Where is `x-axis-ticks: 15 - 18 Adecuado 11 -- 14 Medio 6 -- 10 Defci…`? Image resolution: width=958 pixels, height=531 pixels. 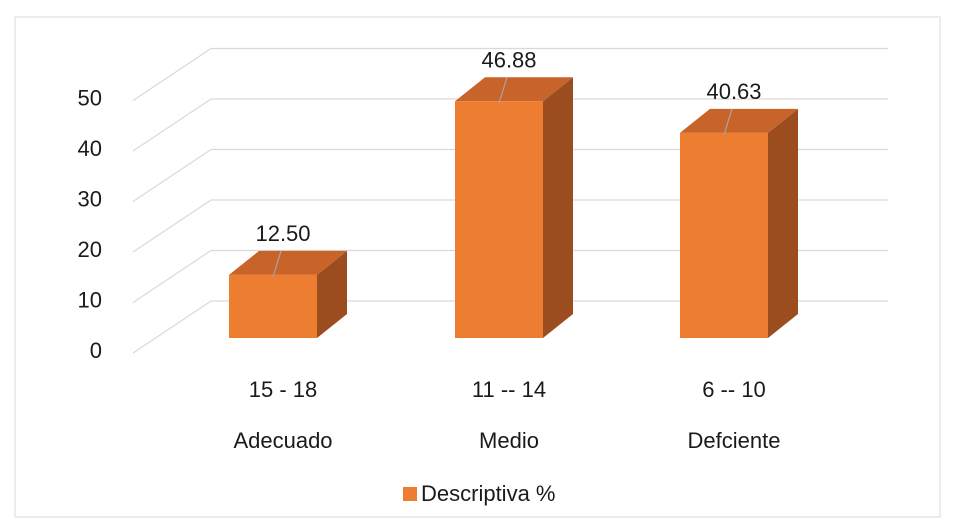
x-axis-ticks: 15 - 18 Adecuado 11 -- 14 Medio 6 -- 10 Defci… is located at coordinates (506, 415).